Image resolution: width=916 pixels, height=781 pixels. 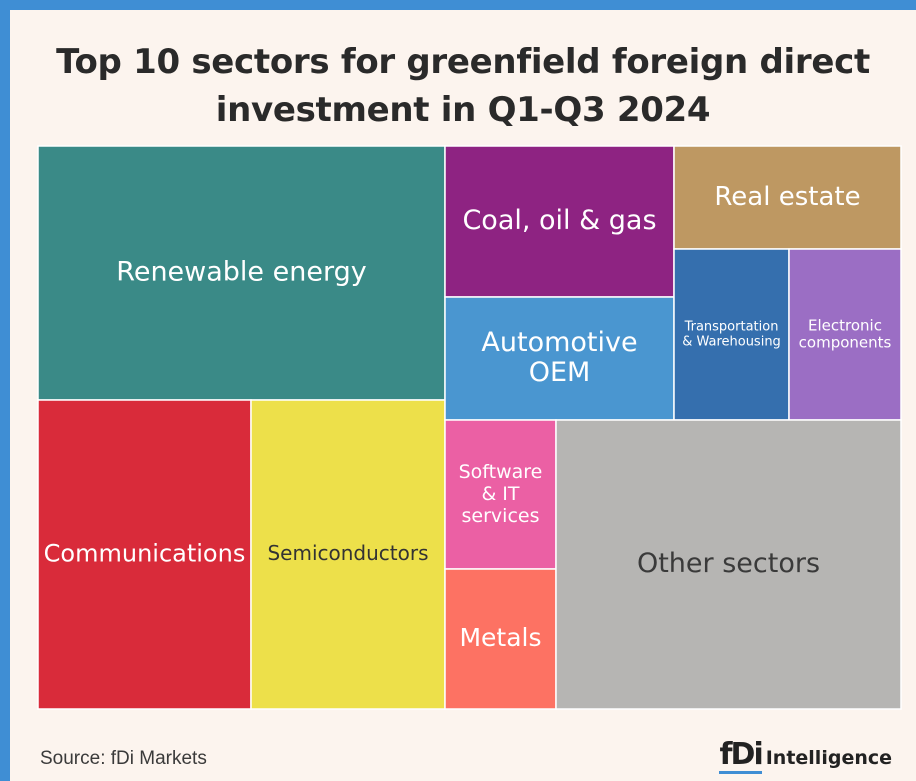 I want to click on tile-rect-transport, so click(x=731, y=334).